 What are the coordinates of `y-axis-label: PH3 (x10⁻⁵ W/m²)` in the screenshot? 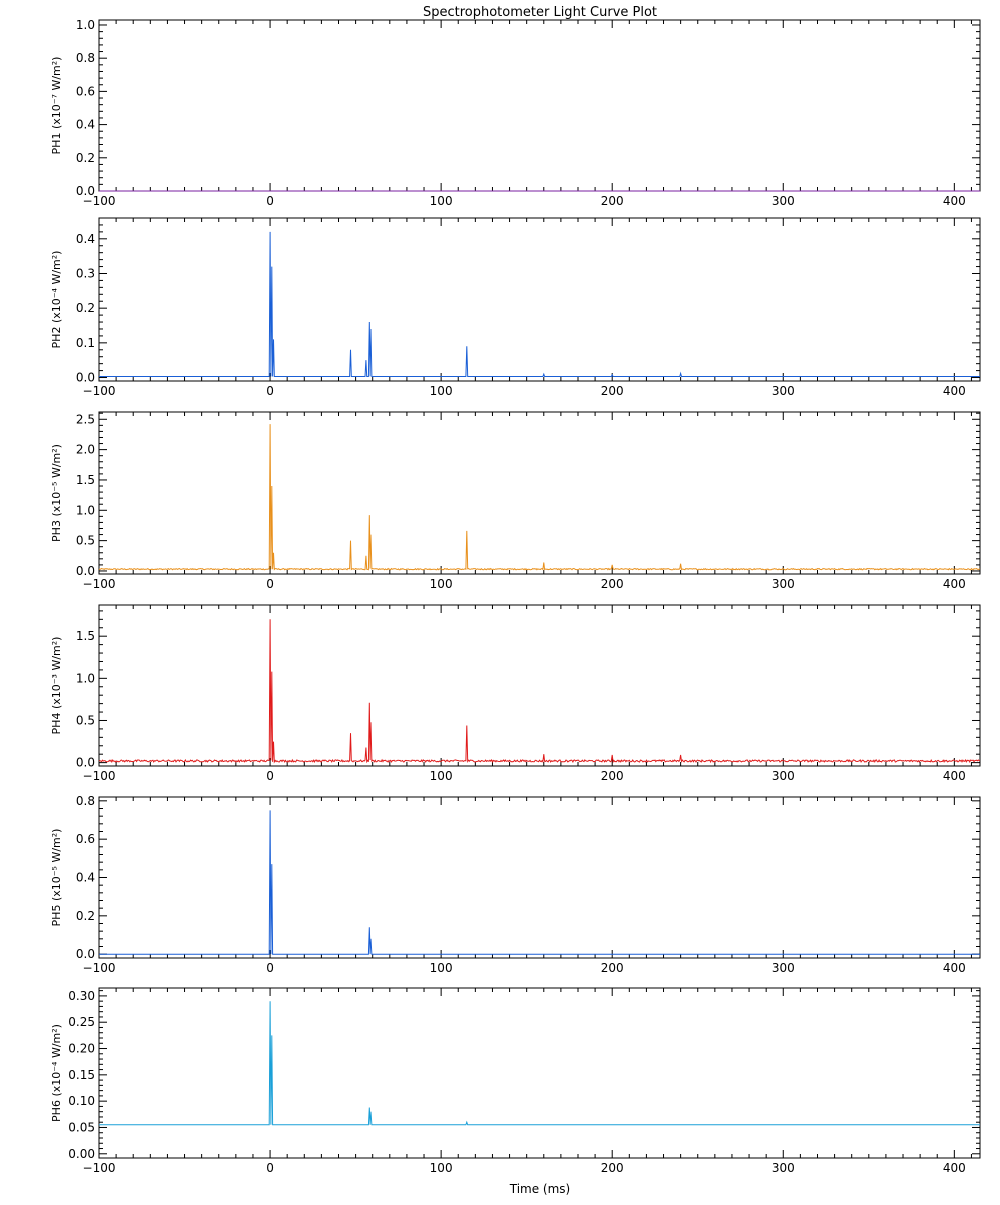 It's located at (56, 493).